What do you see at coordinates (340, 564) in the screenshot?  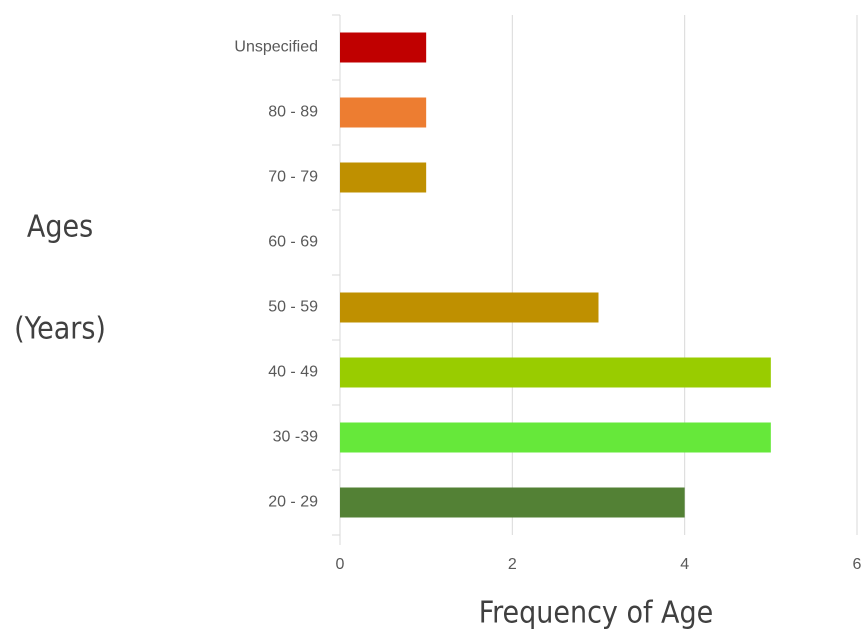 I see `x-tick-label: 0` at bounding box center [340, 564].